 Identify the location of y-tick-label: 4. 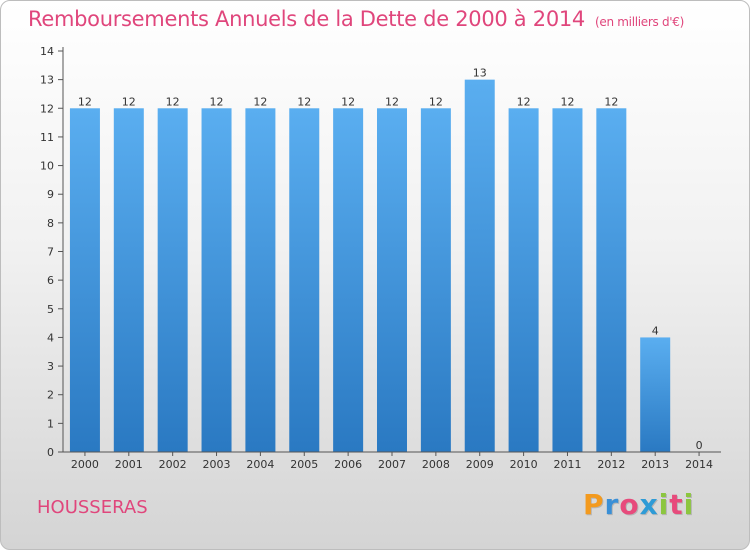
(50, 337).